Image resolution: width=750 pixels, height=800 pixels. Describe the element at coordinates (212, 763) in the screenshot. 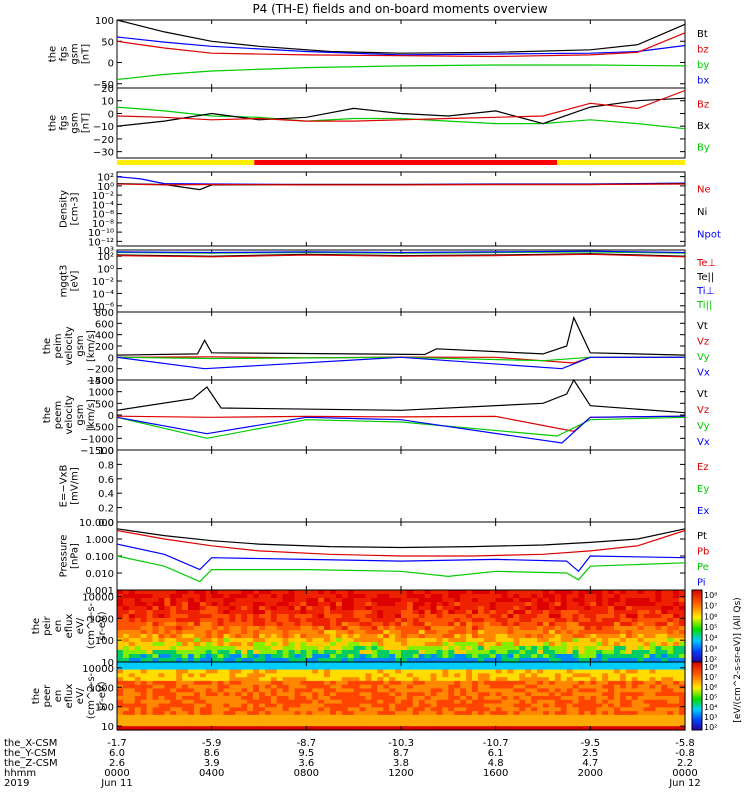

I see `time-axis-value: 3.9` at that location.